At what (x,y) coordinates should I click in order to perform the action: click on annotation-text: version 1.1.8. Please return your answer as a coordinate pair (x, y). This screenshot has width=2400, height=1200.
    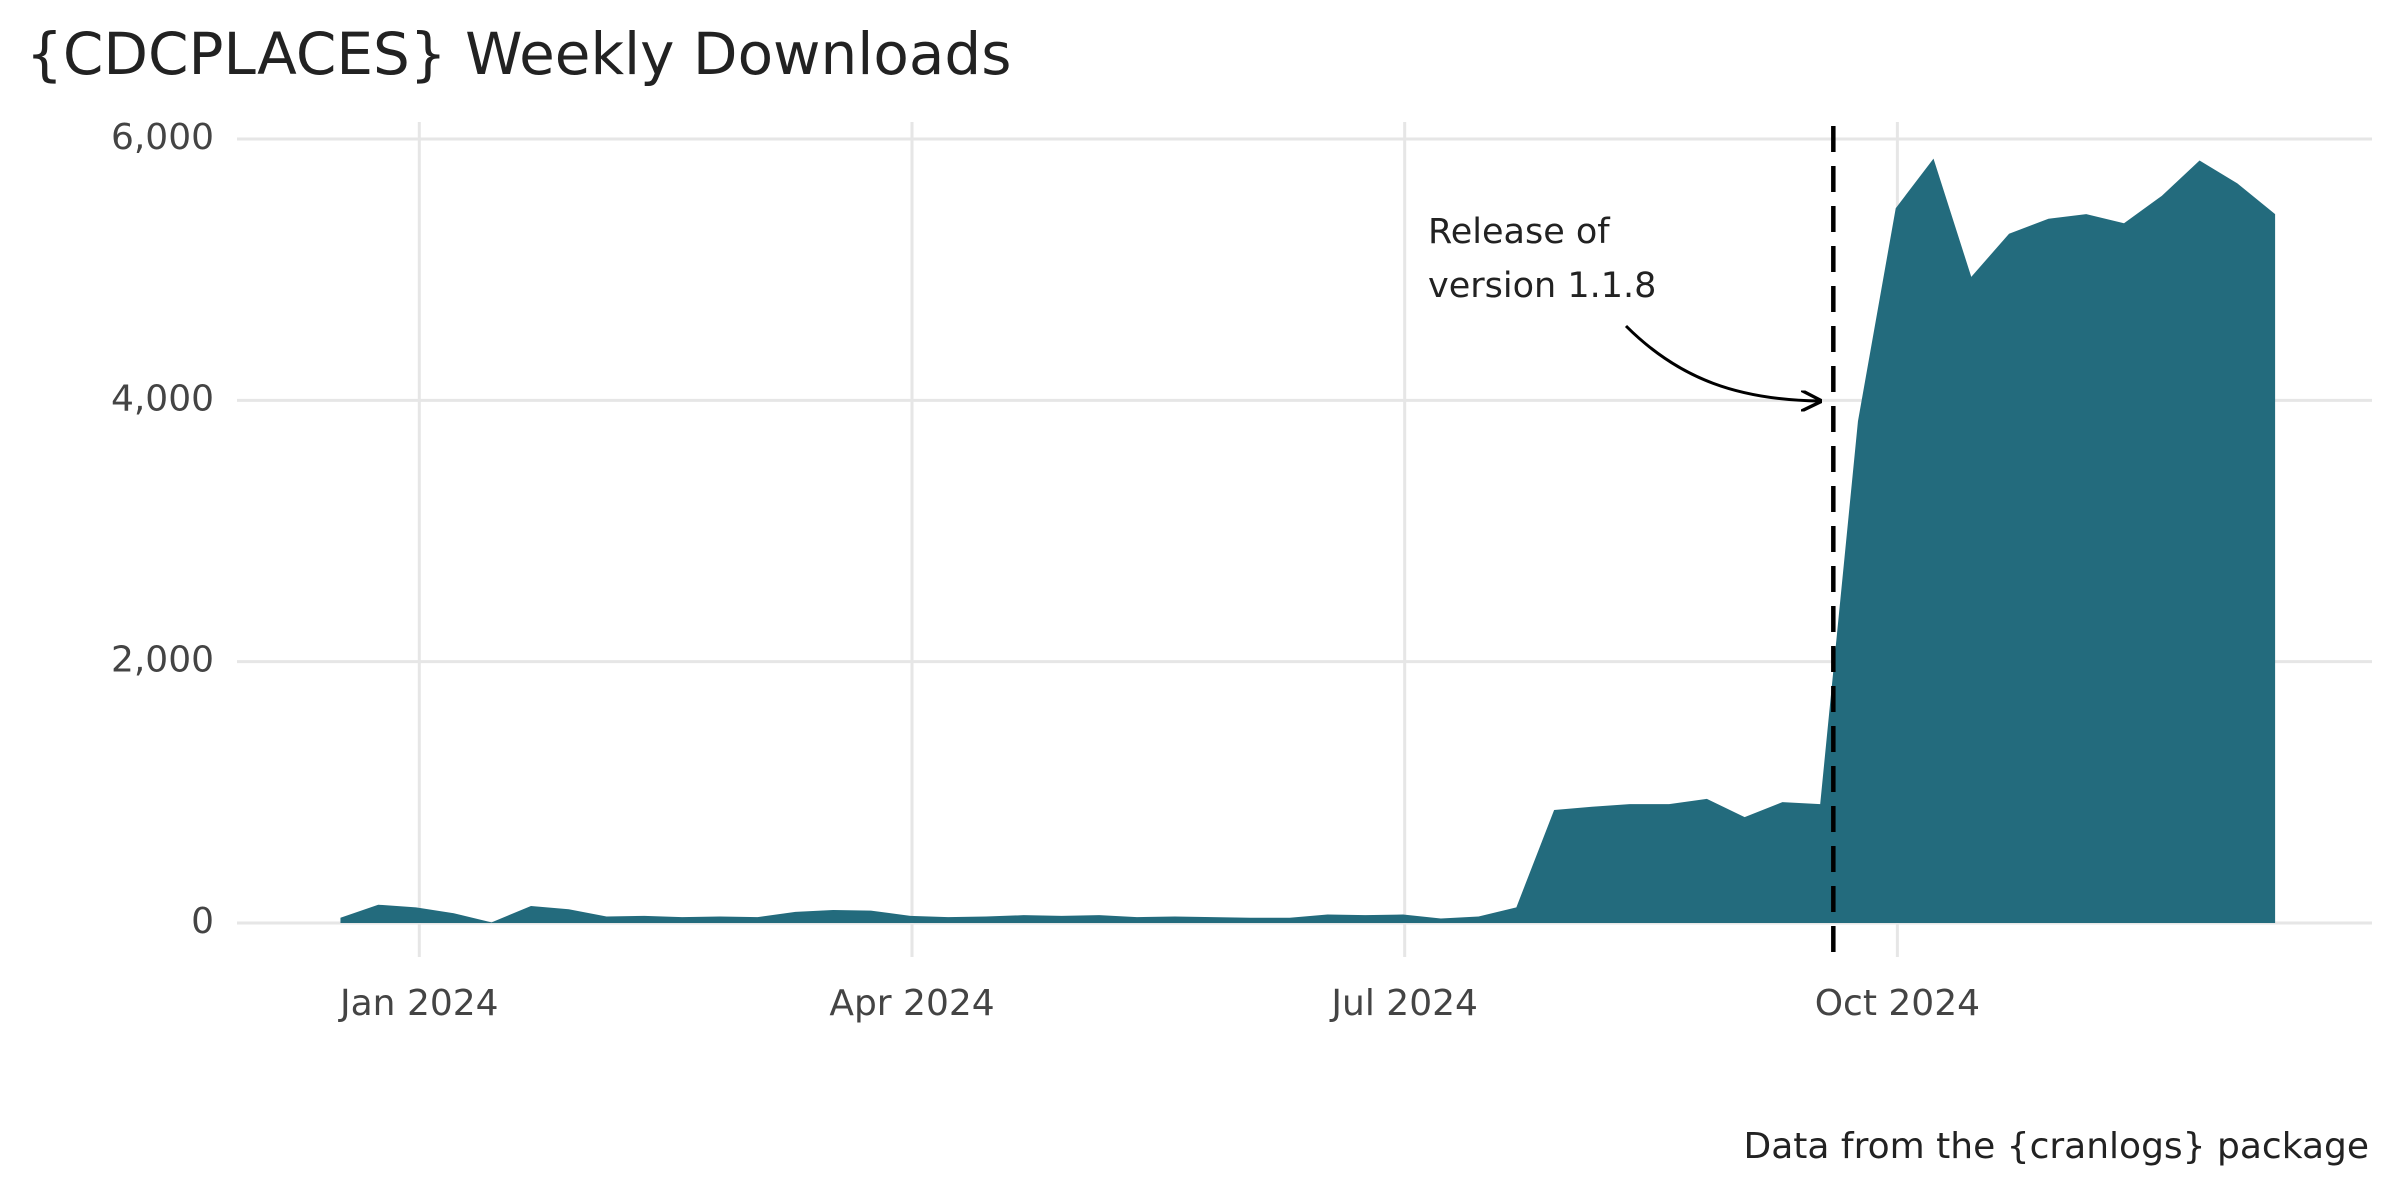
    Looking at the image, I should click on (1542, 286).